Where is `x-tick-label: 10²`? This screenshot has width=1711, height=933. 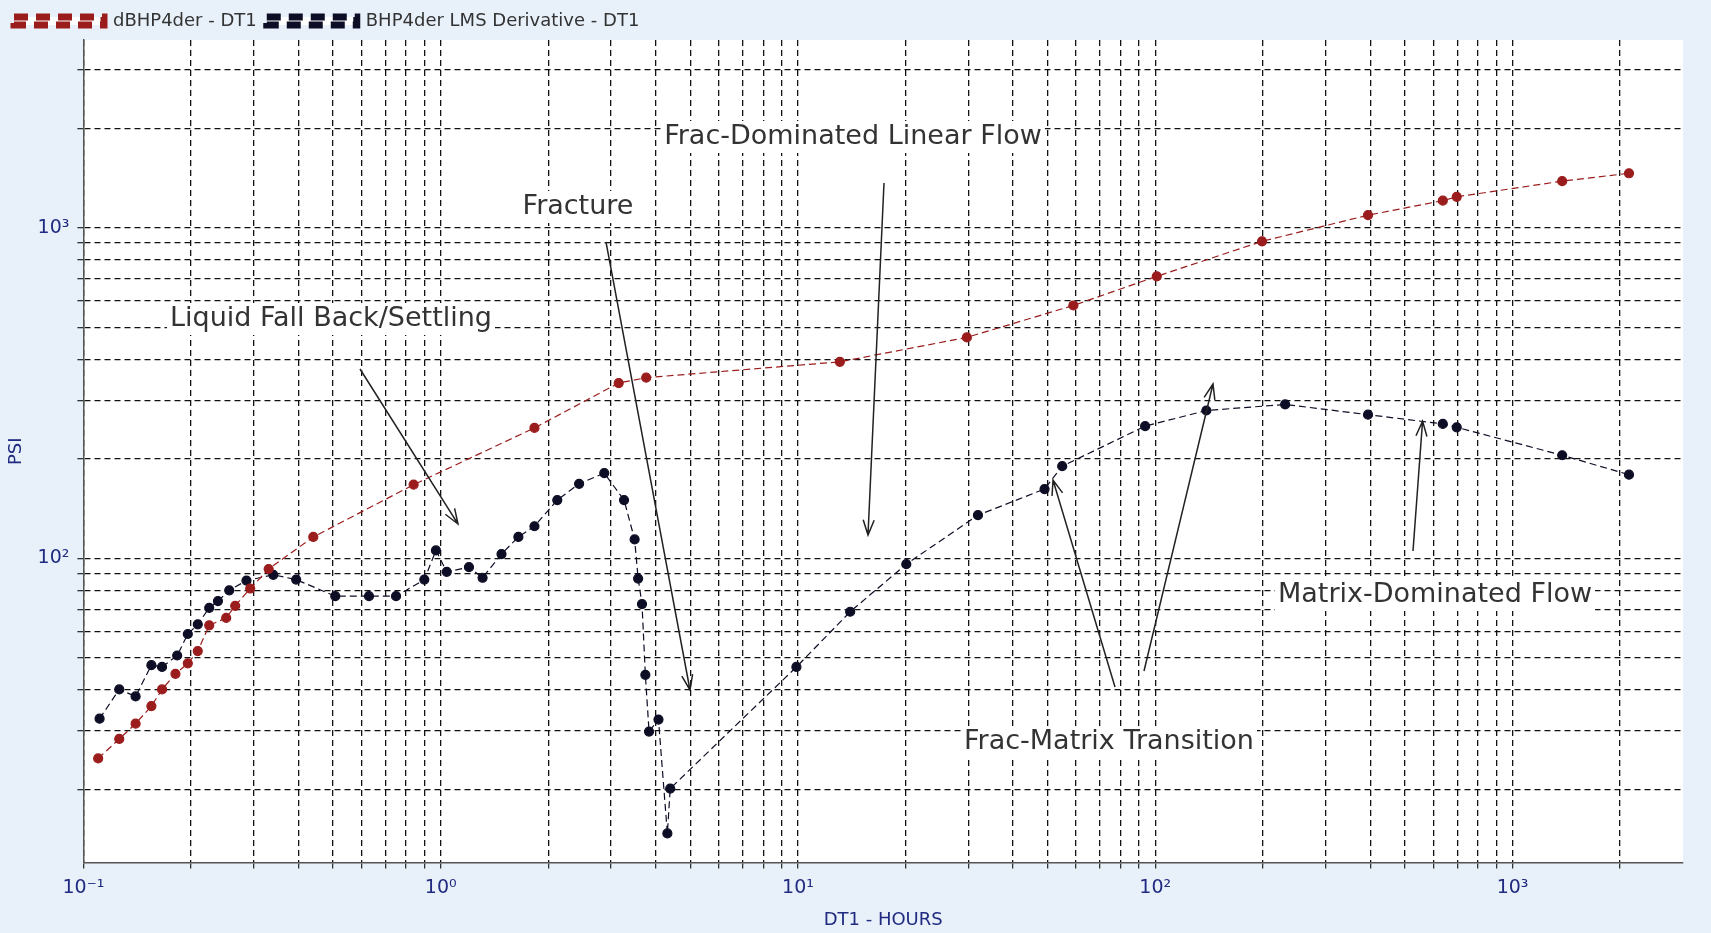 x-tick-label: 10² is located at coordinates (1155, 885).